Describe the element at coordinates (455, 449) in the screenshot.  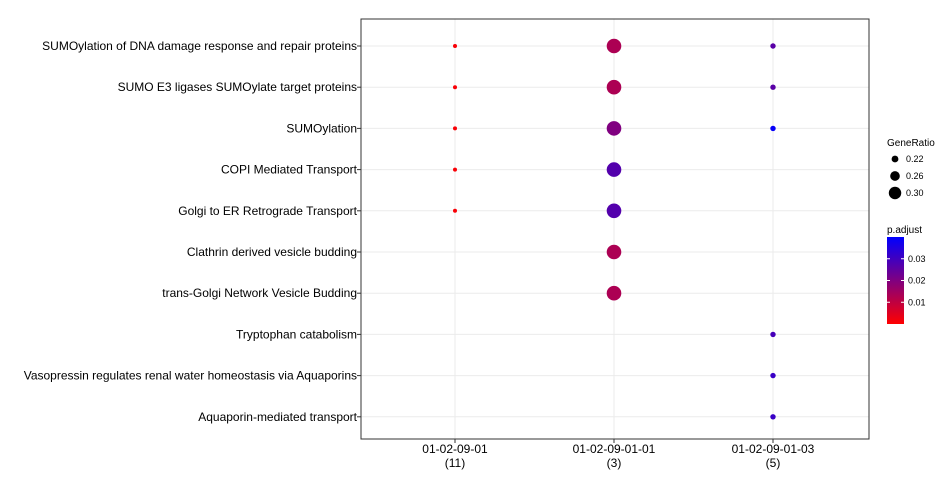
I see `x-tick-label: 01-02-09-01` at that location.